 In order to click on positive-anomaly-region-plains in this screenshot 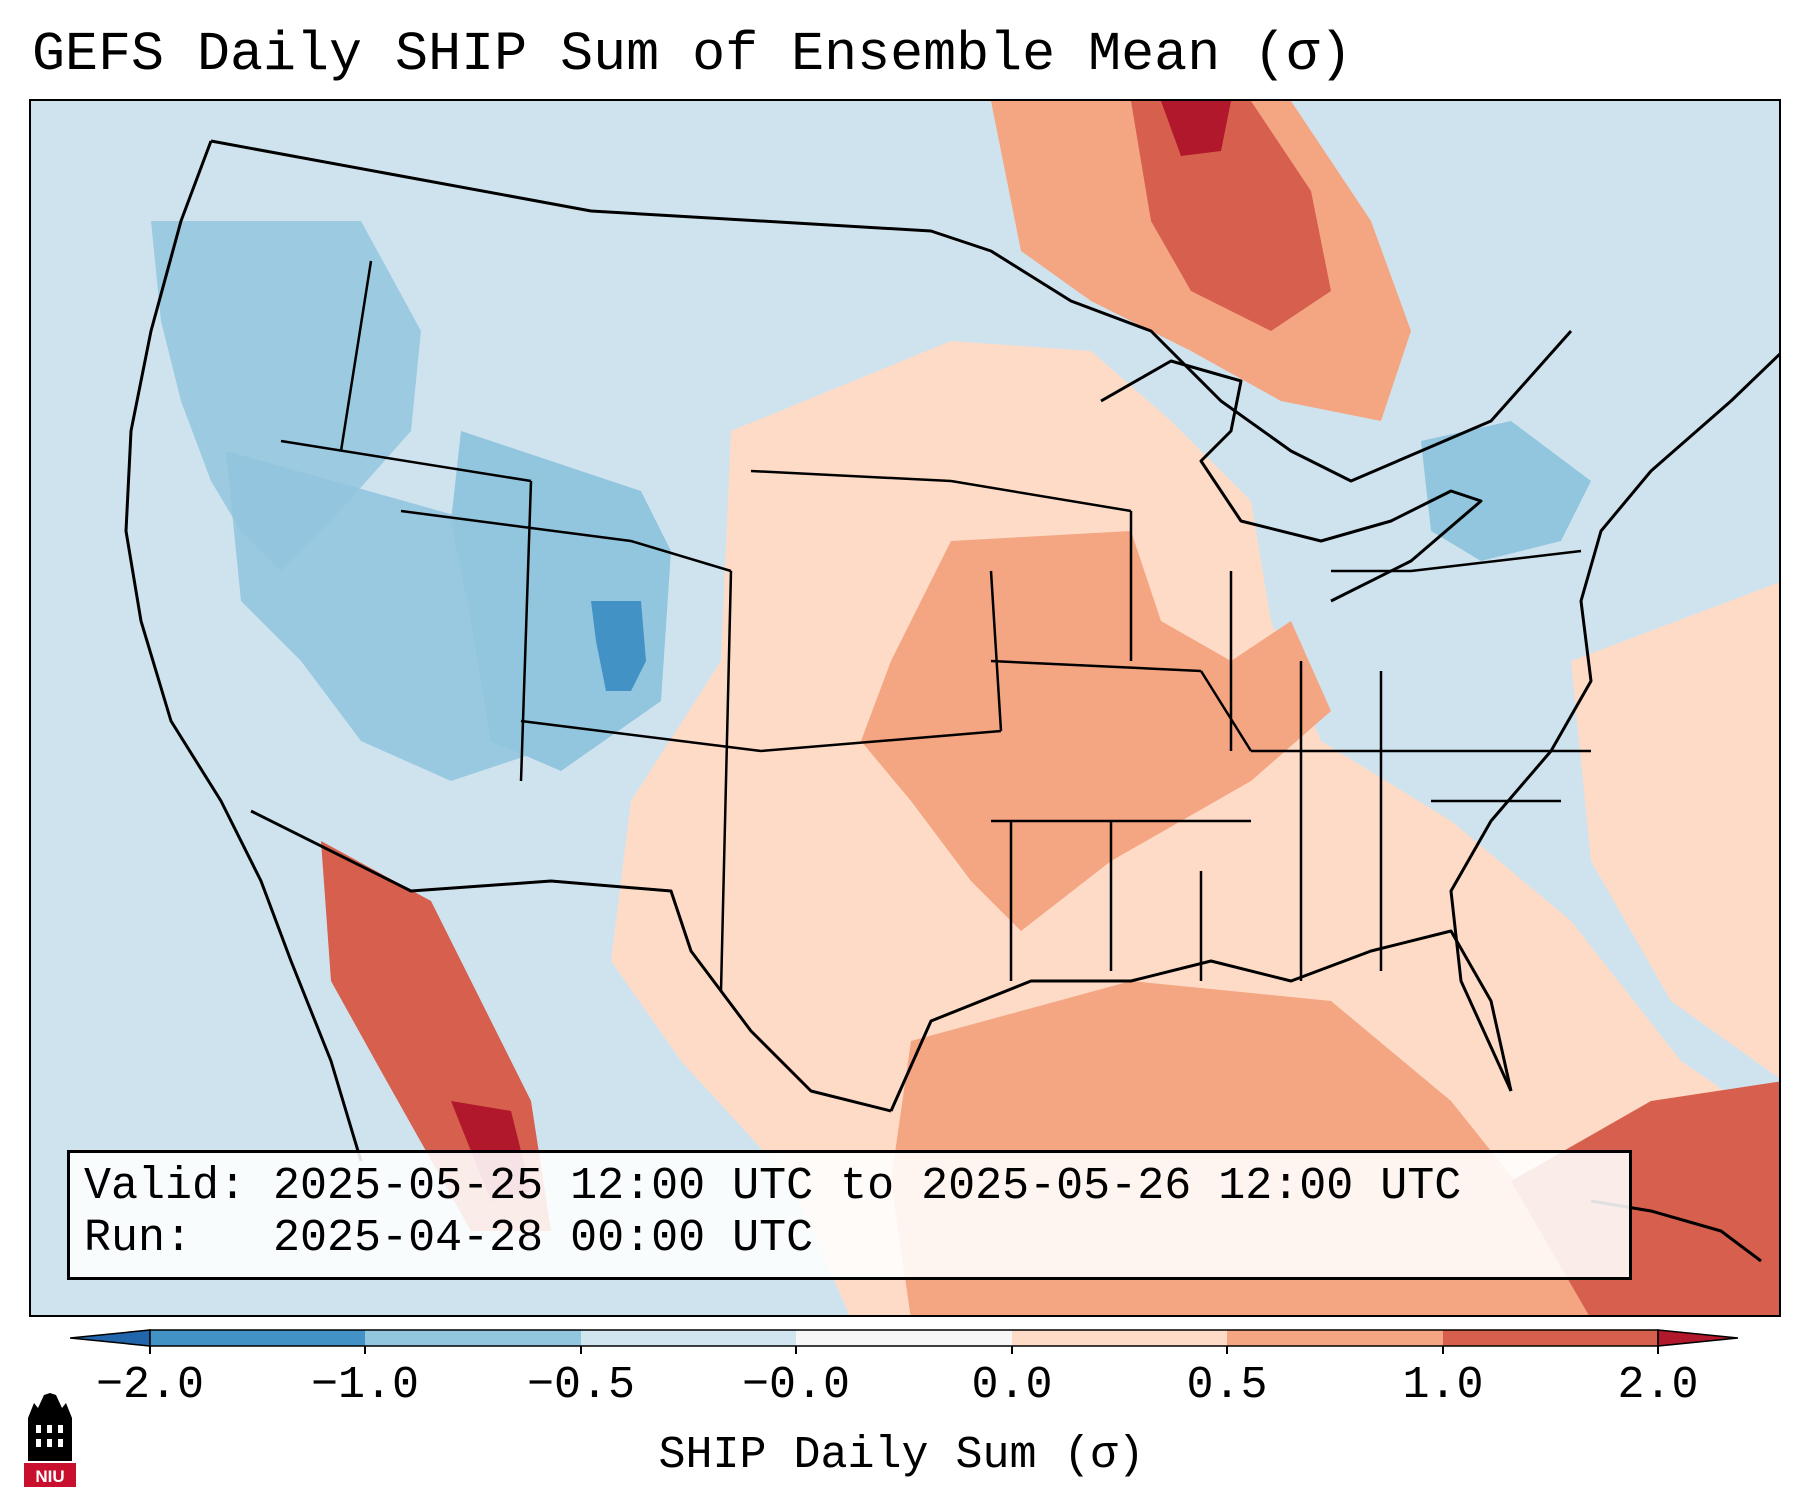, I will do `click(1096, 731)`.